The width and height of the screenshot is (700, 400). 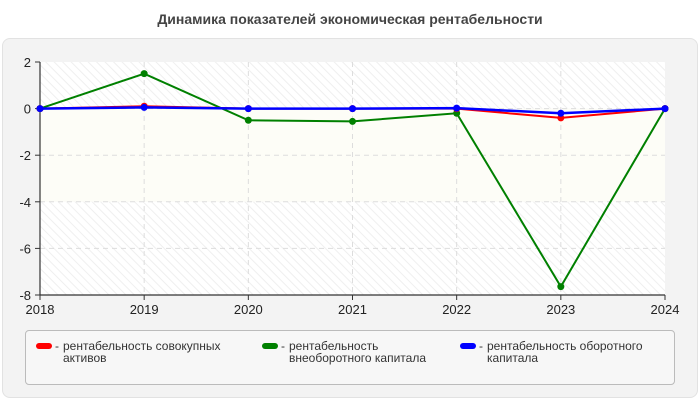 I want to click on y-tick-label: 2, so click(x=27, y=62).